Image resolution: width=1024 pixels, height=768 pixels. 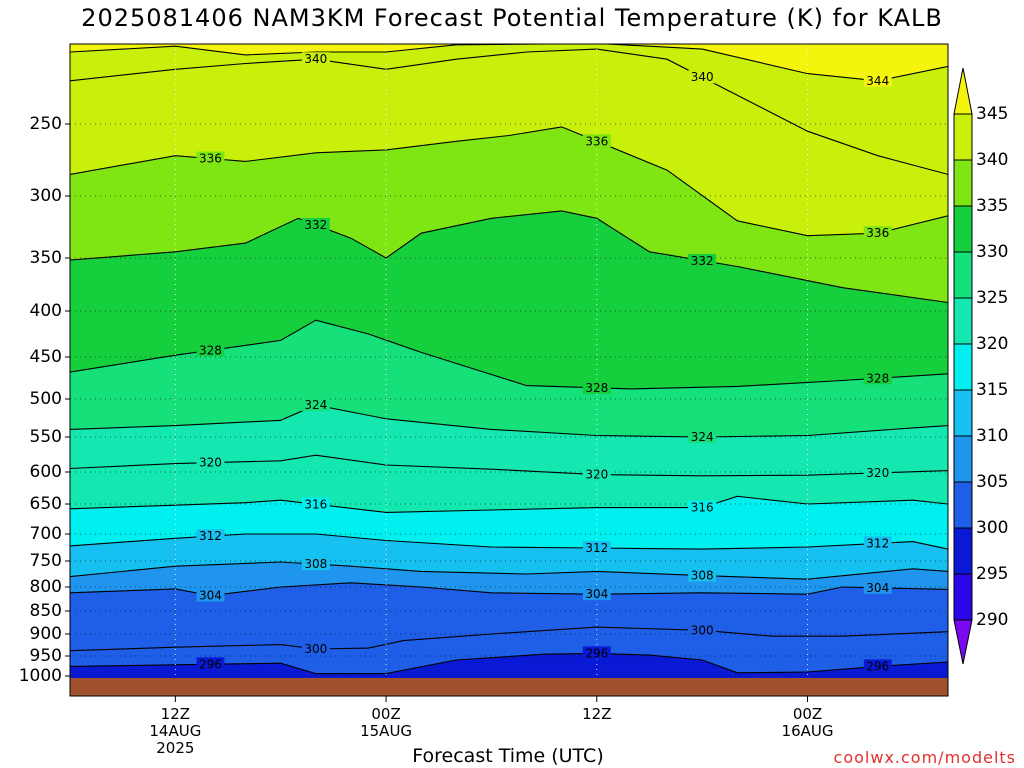 I want to click on x-tick-label: 00Z, so click(x=386, y=714).